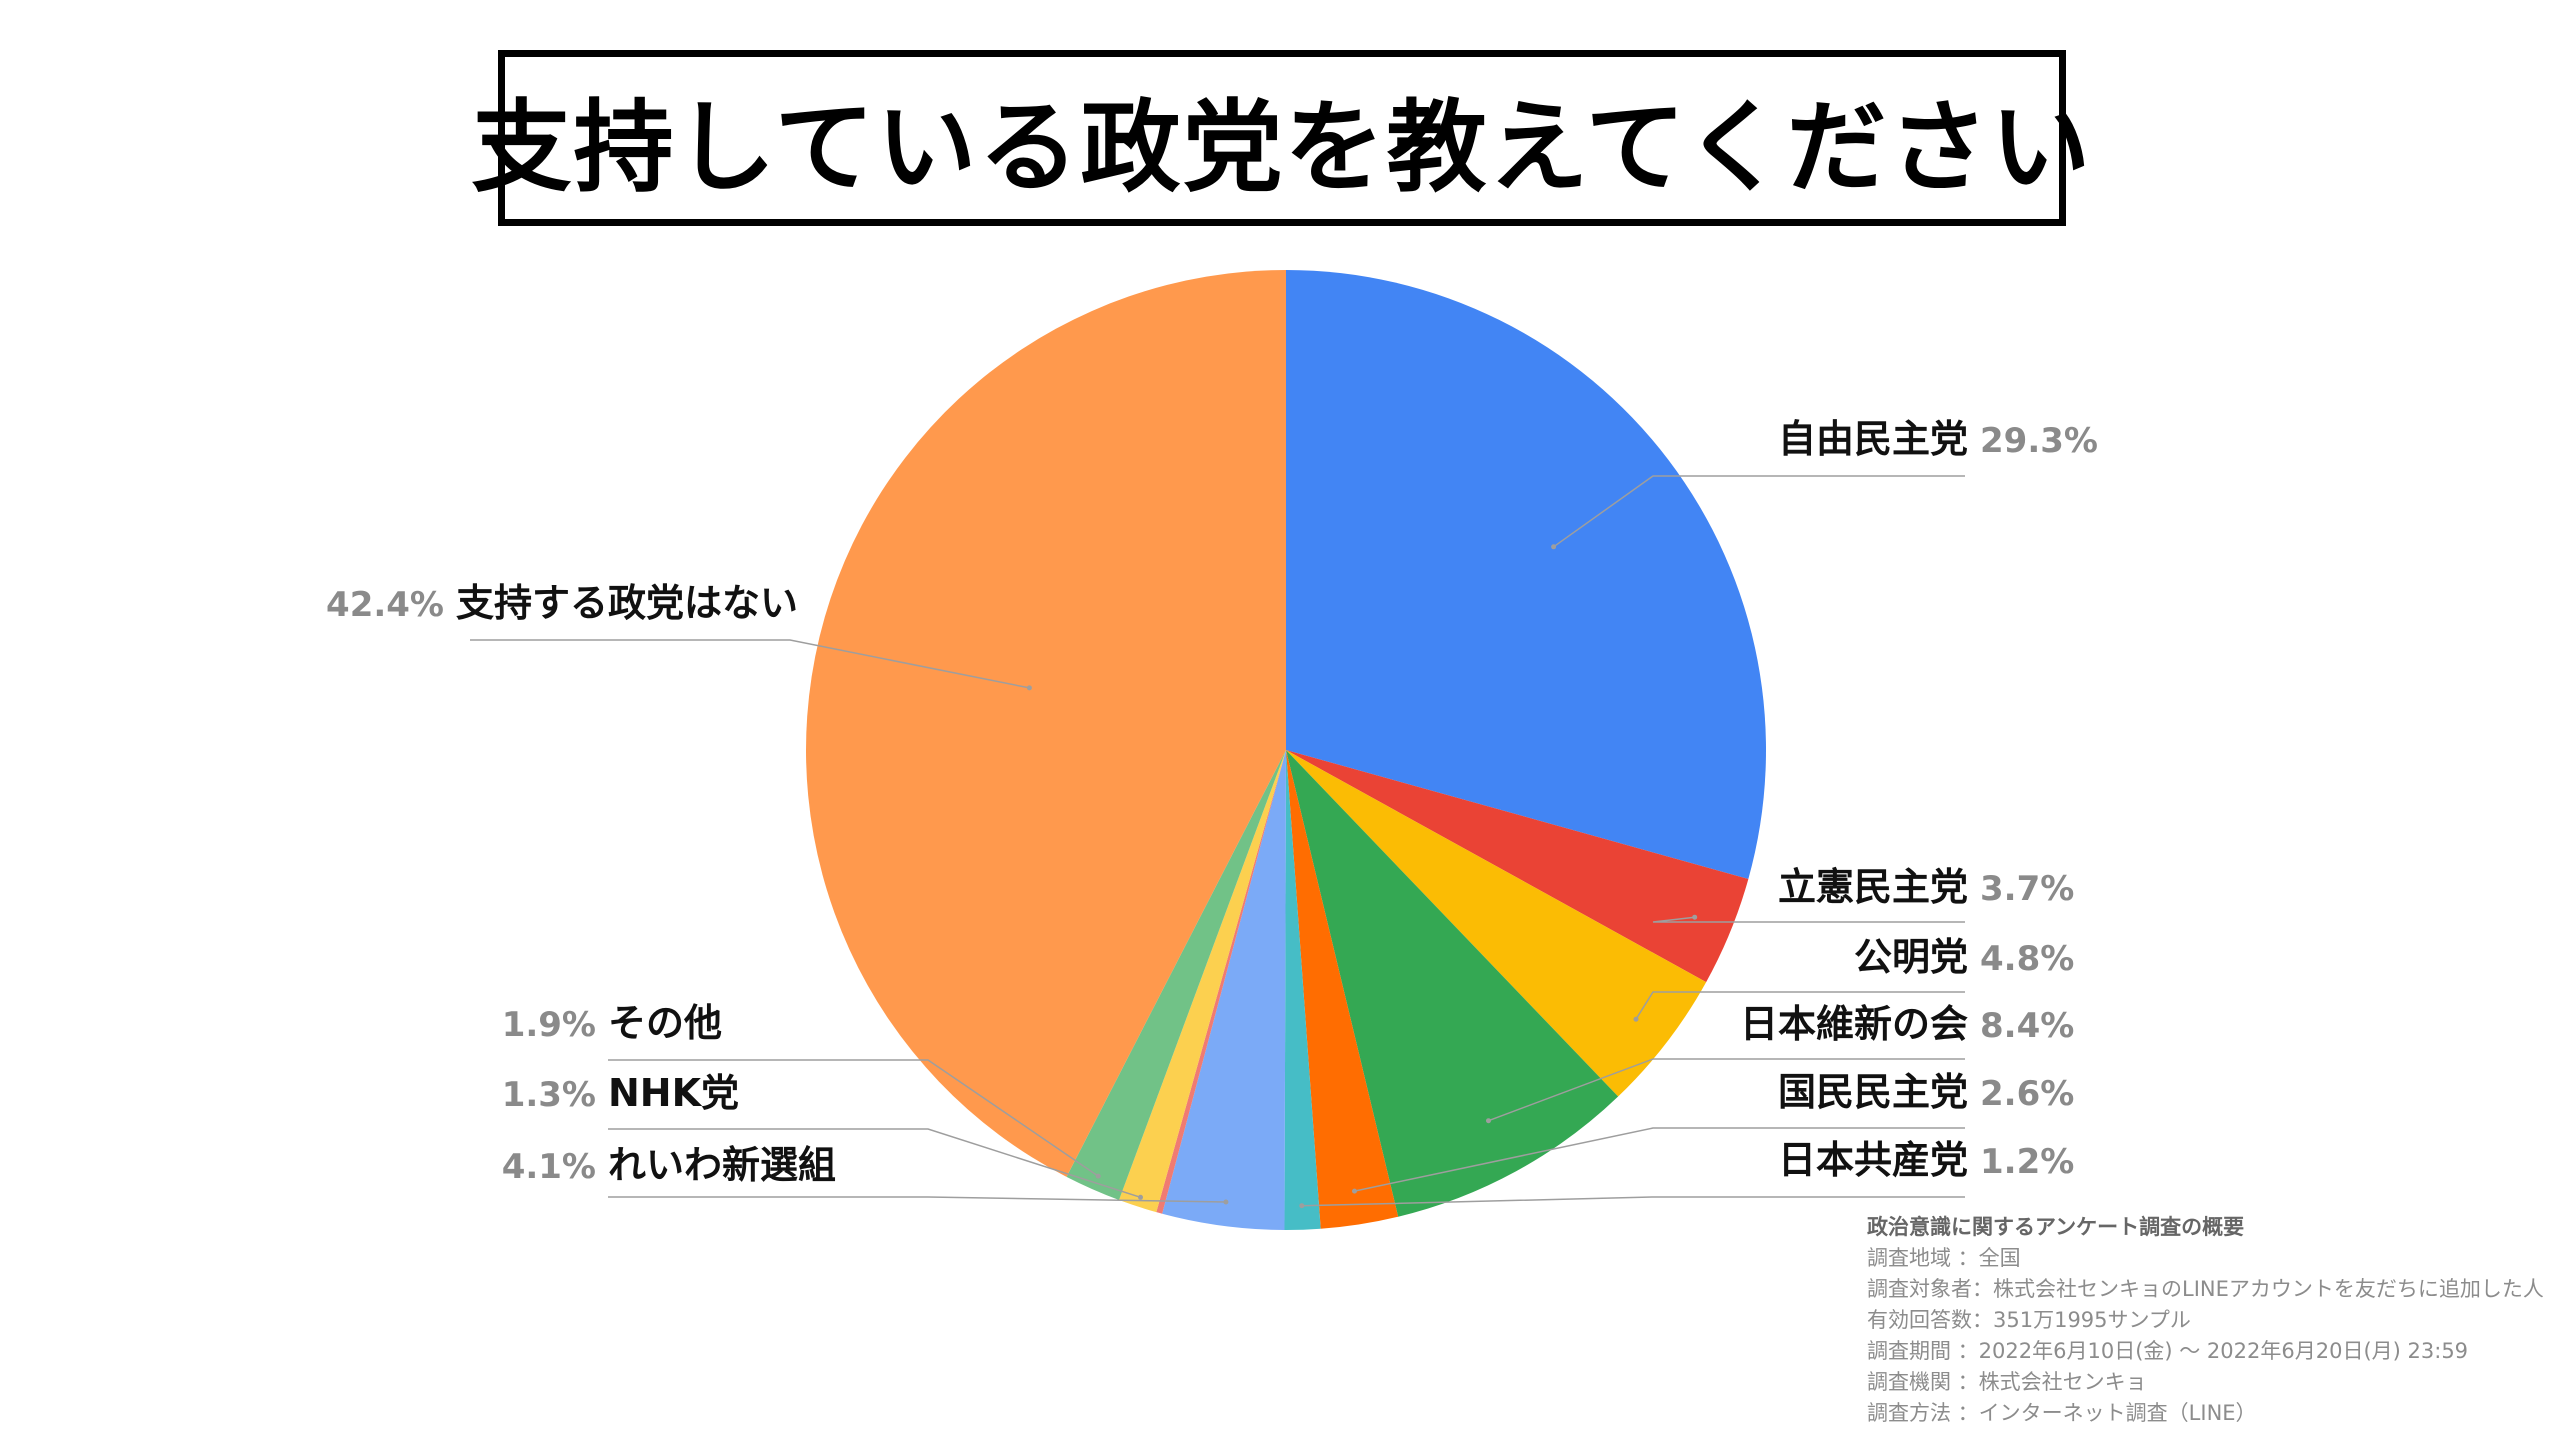  Describe the element at coordinates (2027, 1094) in the screenshot. I see `slice-percent-label-4: 2.6%` at that location.